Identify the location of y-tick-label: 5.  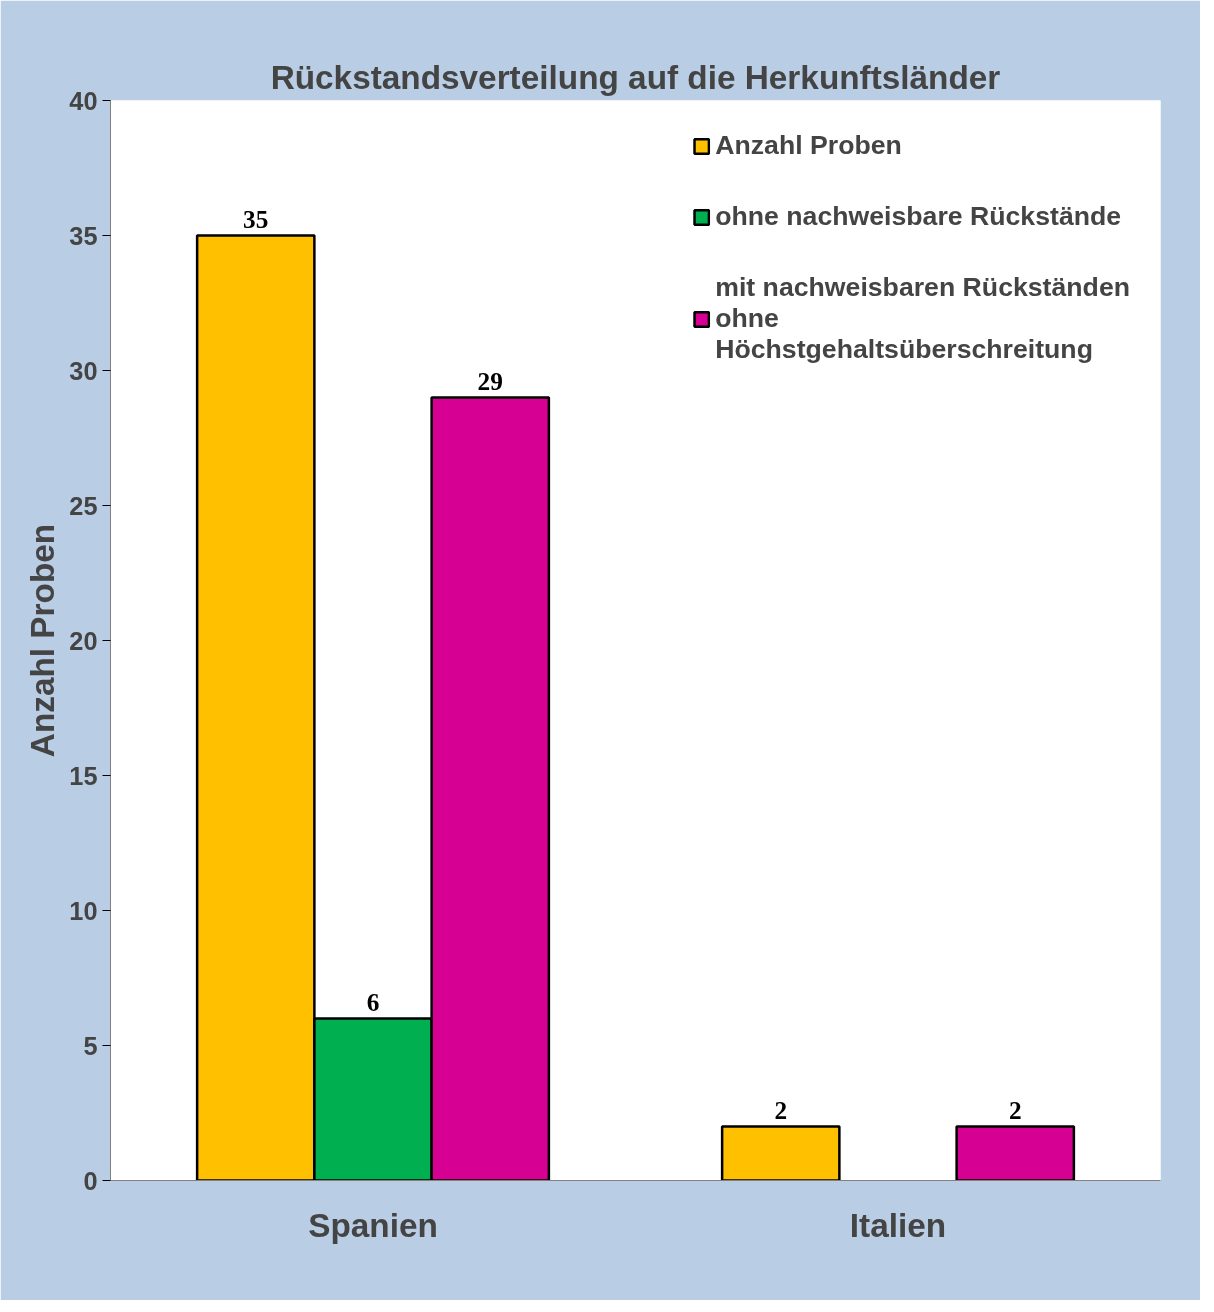
(90, 1045).